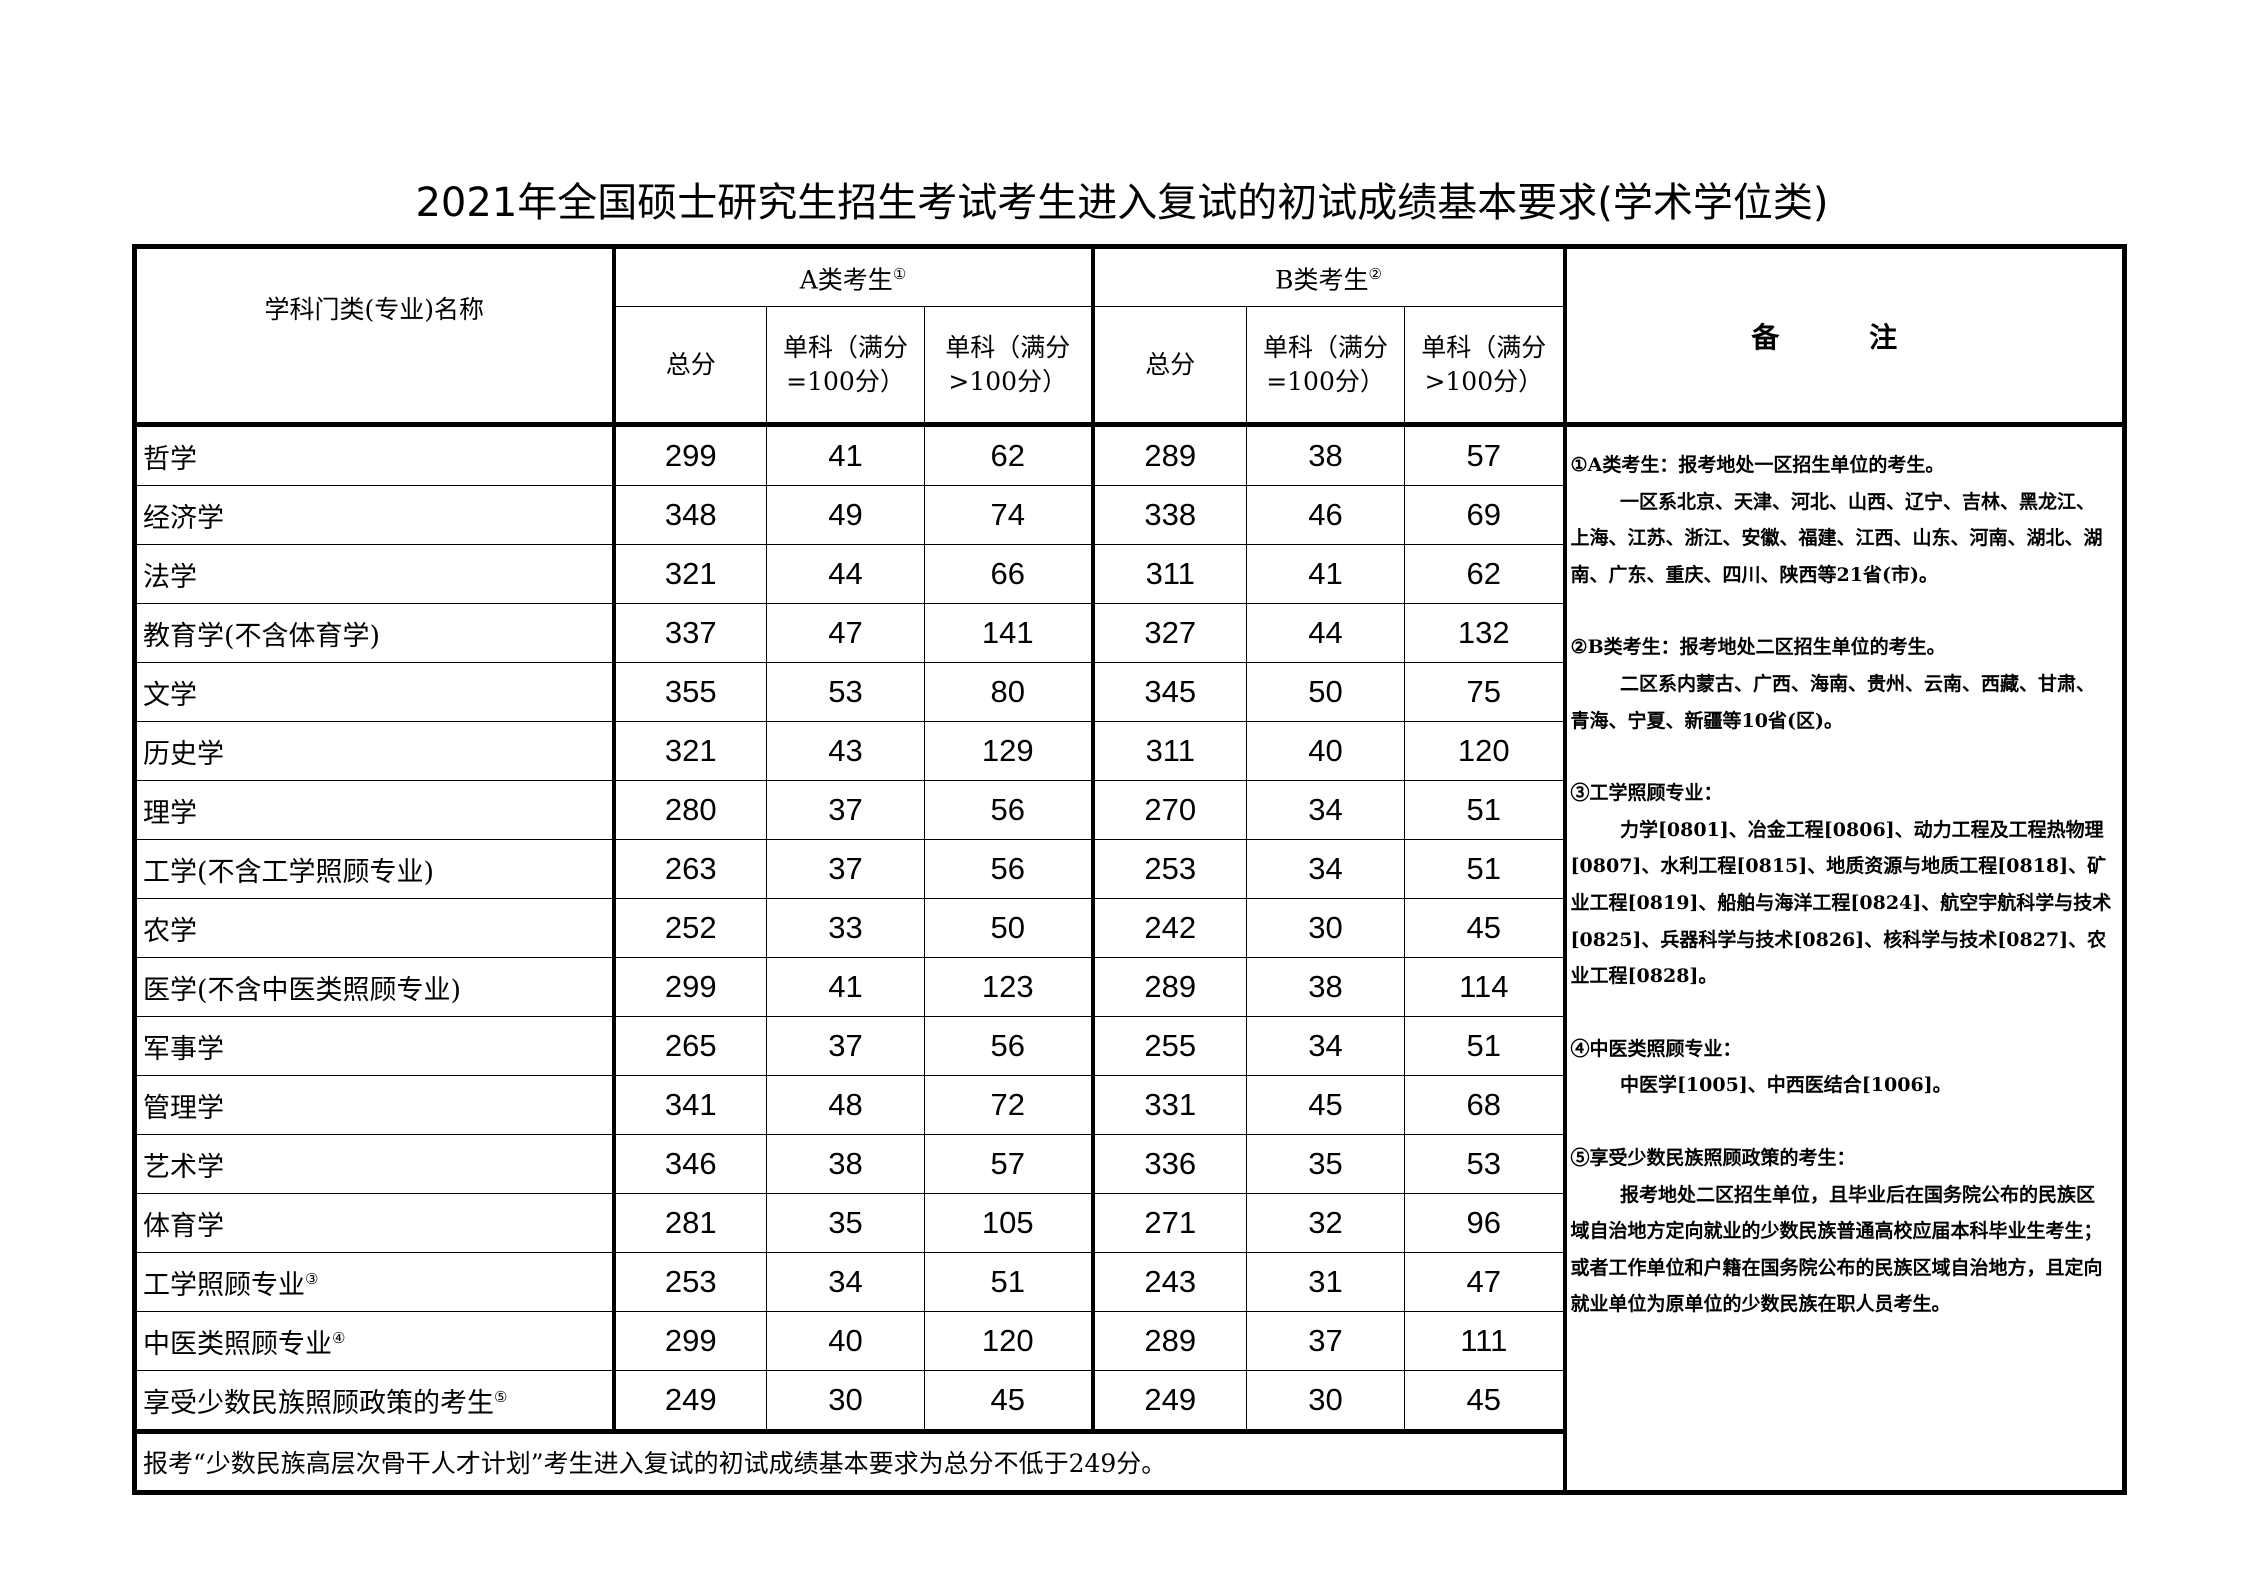 This screenshot has width=2244, height=1587. I want to click on note-heading: ④中医类照顾专业：, so click(1656, 1048).